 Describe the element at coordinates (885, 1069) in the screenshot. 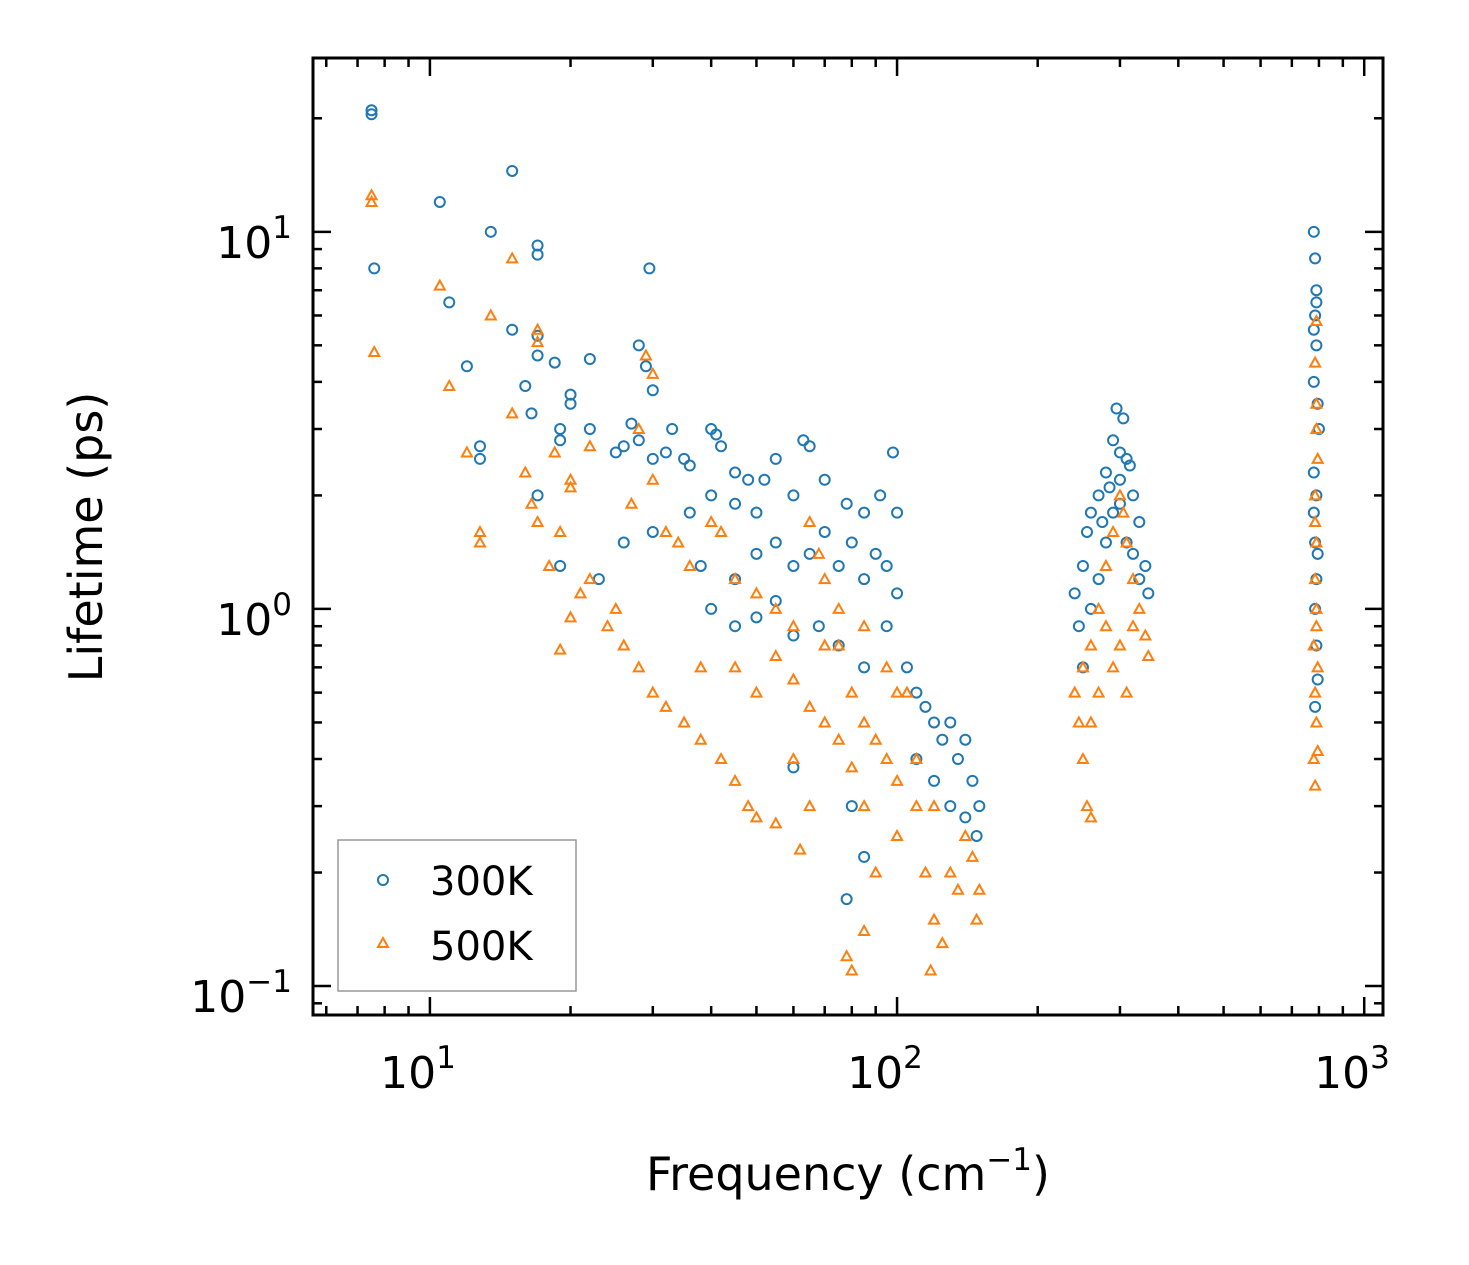

I see `x-tick-labels: 10¹ 10² 10³` at that location.